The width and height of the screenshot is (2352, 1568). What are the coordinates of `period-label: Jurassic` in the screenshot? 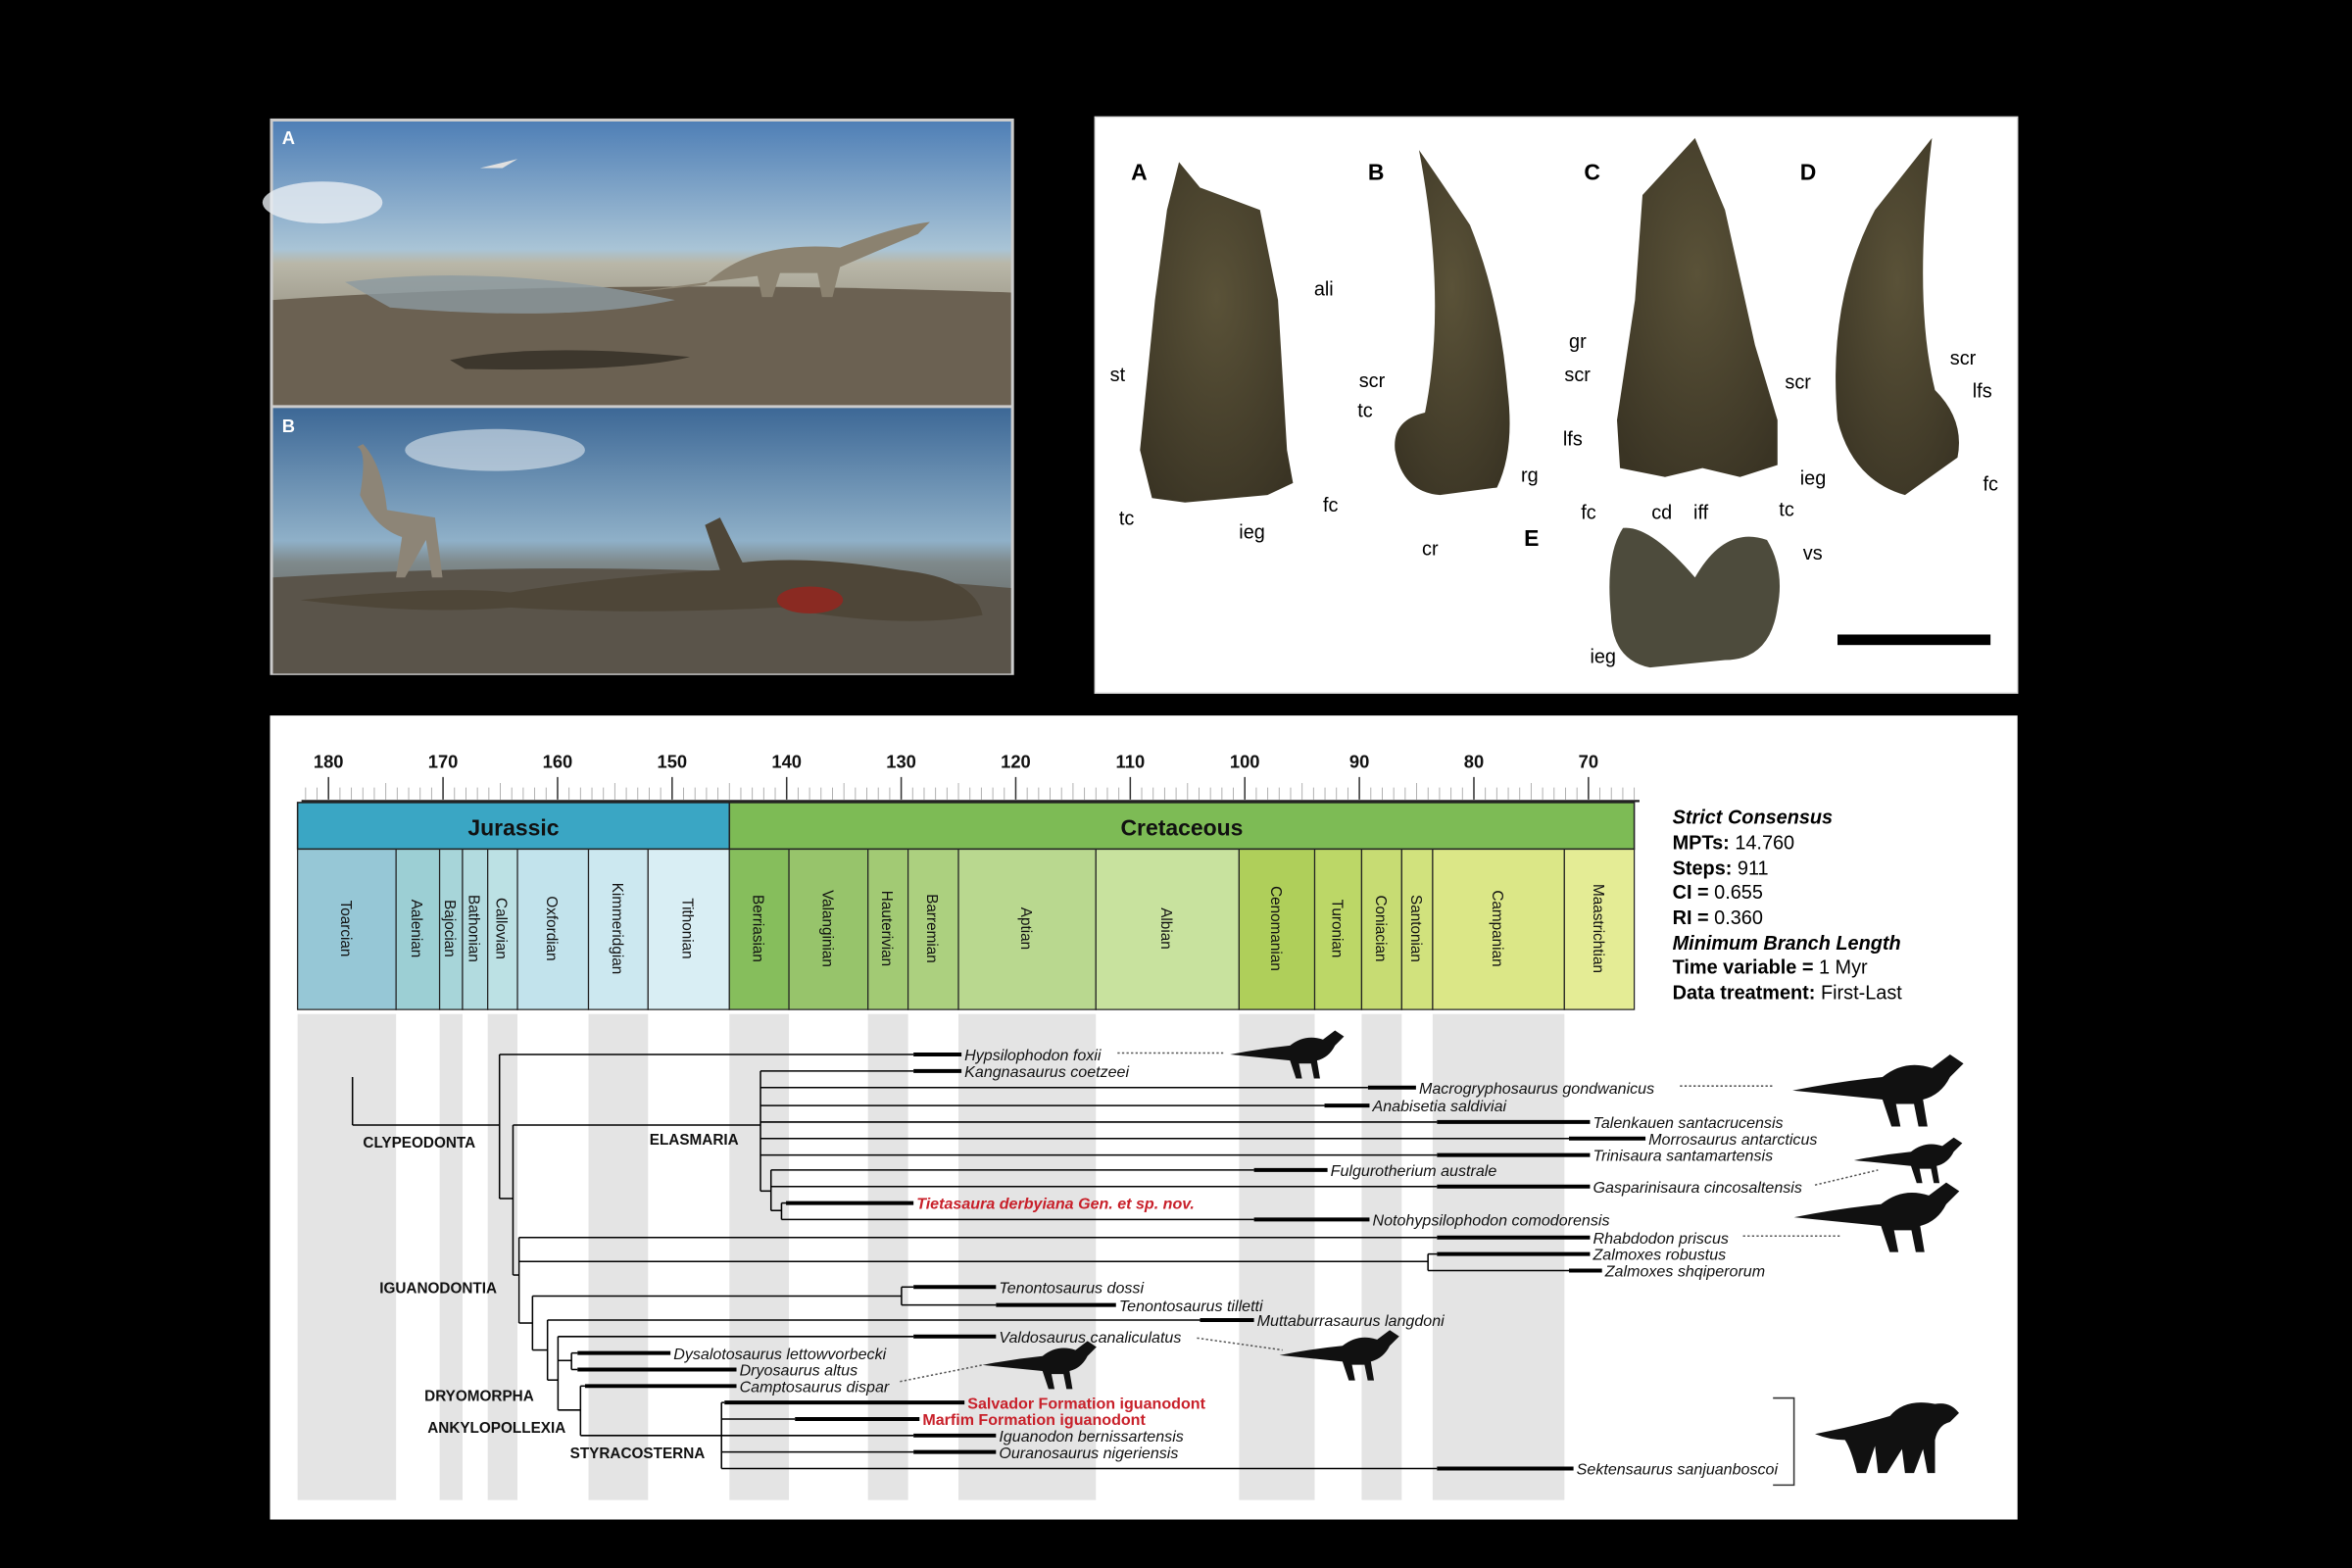 It's located at (513, 828).